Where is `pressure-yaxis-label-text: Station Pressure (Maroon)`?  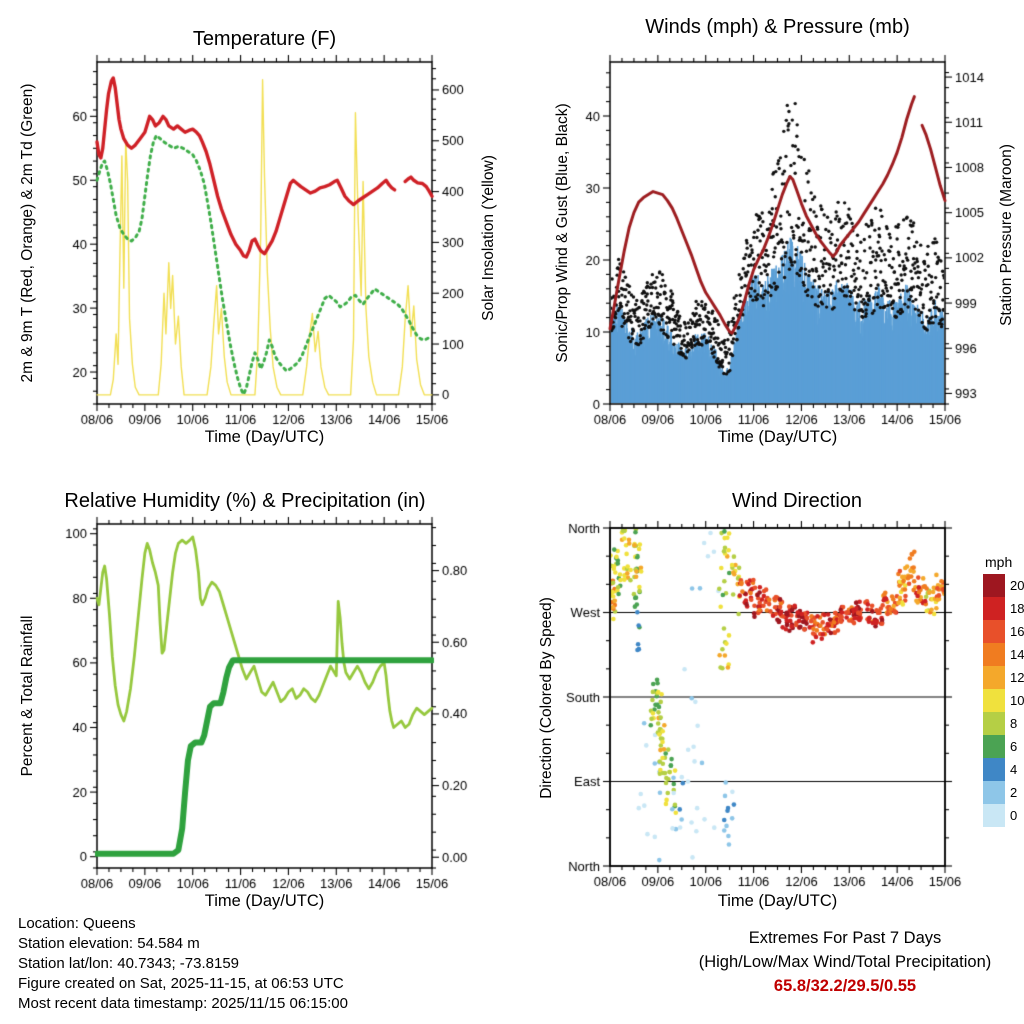 pressure-yaxis-label-text: Station Pressure (Maroon) is located at coordinates (1006, 235).